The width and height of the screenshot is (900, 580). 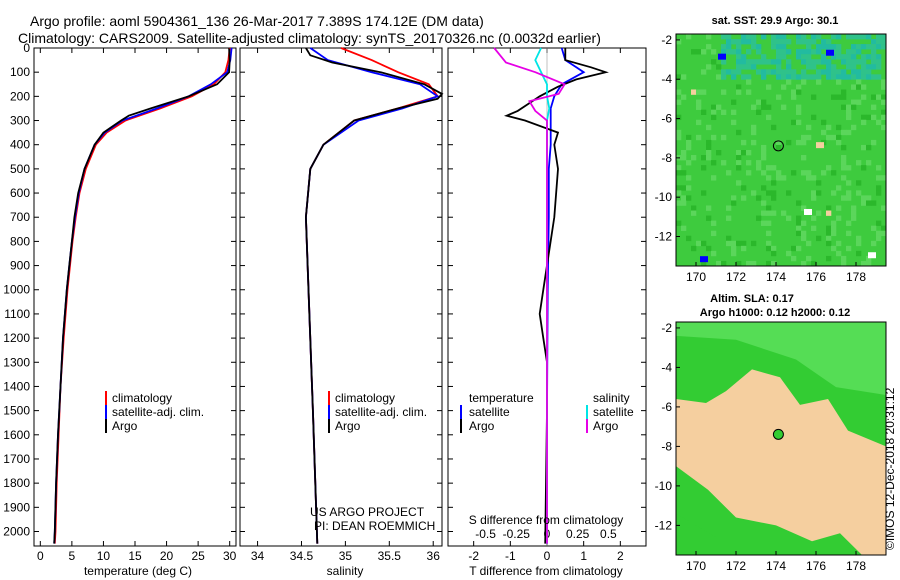 I want to click on map-y-tick-label: -6, so click(x=666, y=119).